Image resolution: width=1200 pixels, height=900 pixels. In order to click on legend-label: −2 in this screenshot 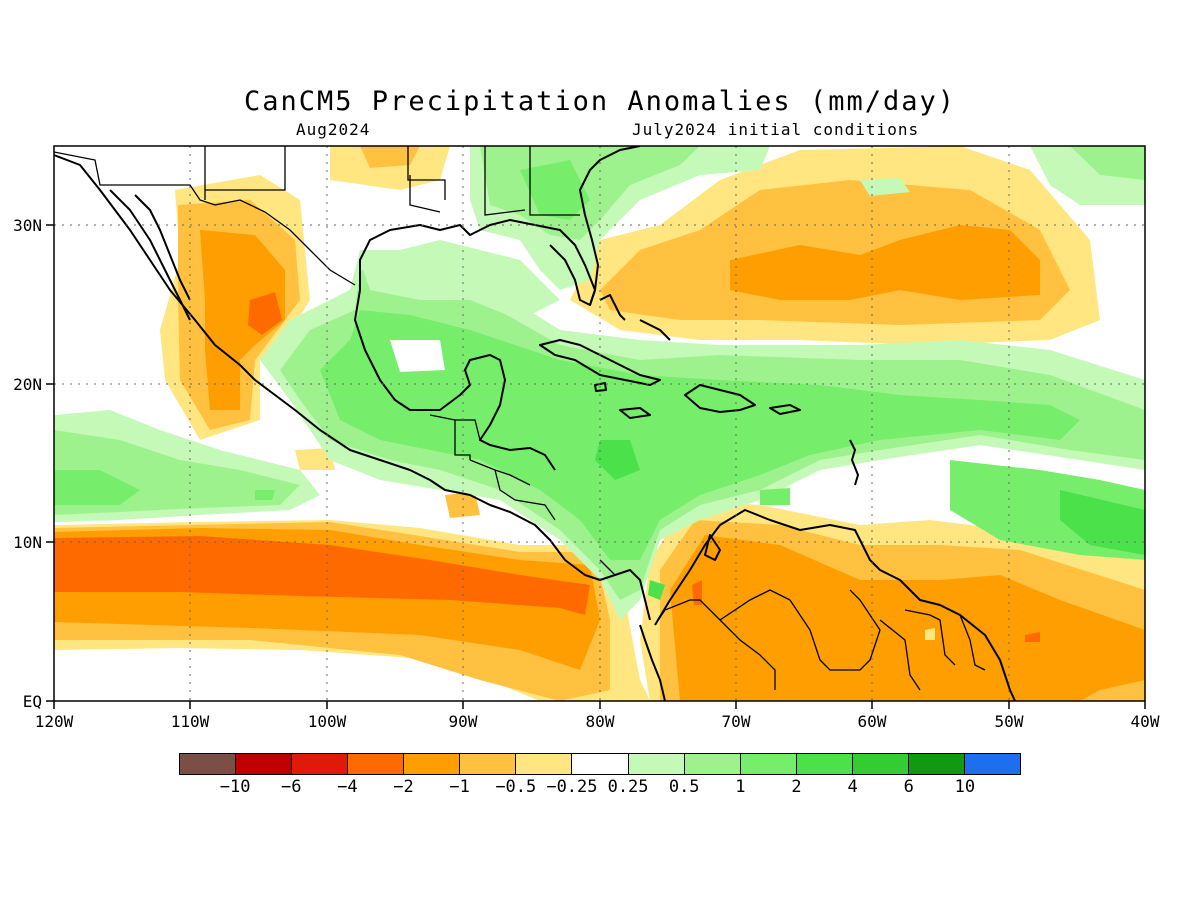, I will do `click(403, 787)`.